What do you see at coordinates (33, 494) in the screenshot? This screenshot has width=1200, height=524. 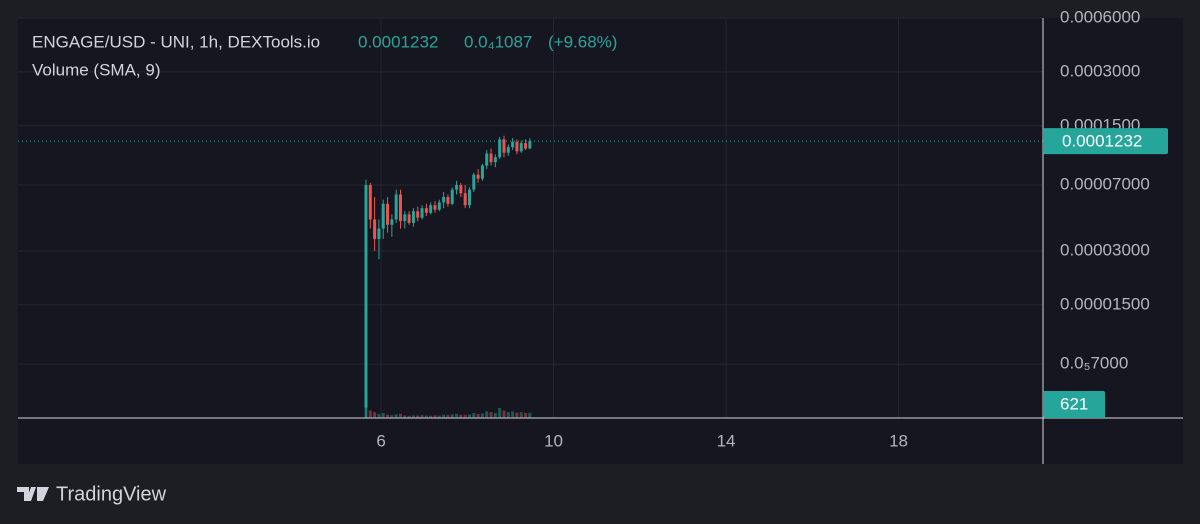 I see `logo-icon` at bounding box center [33, 494].